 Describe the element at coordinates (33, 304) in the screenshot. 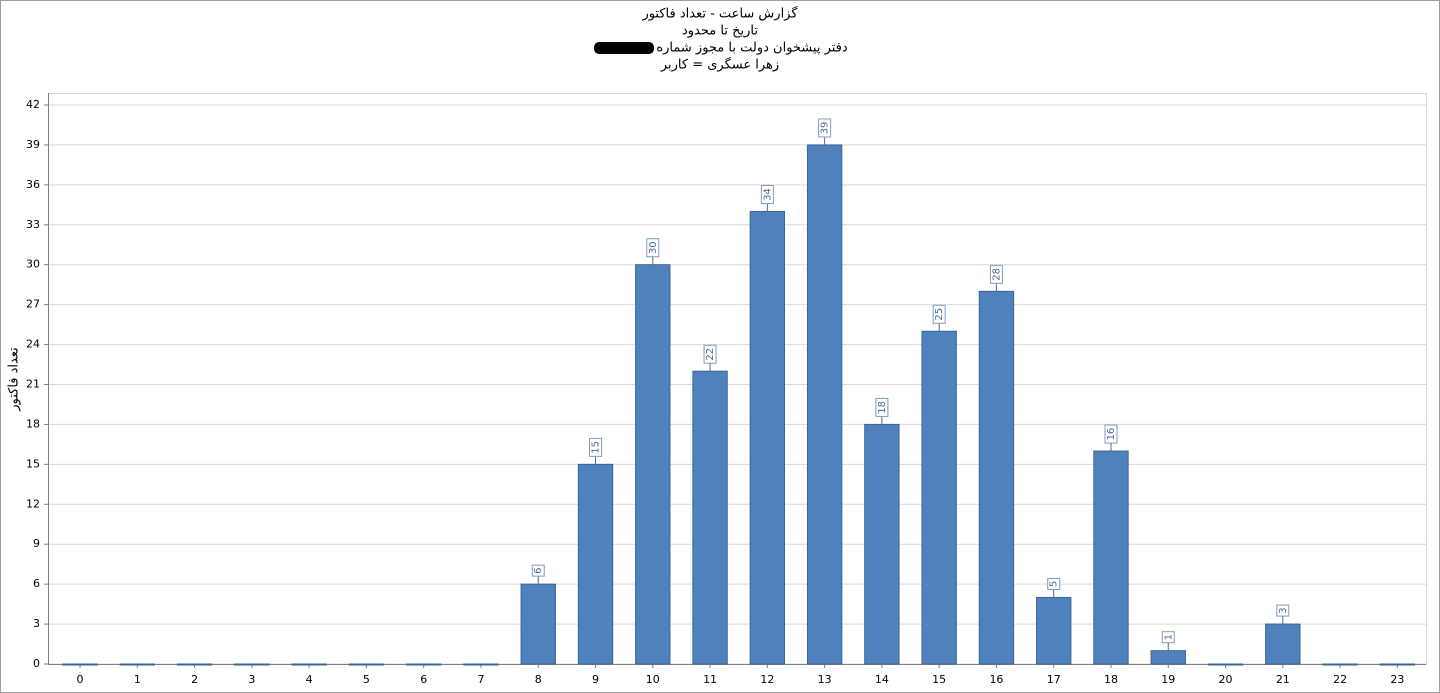

I see `y-tick-label: 27` at that location.